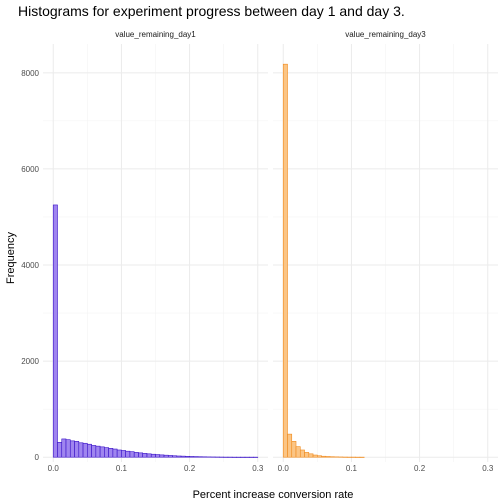 The width and height of the screenshot is (504, 504). Describe the element at coordinates (30, 169) in the screenshot. I see `y-tick-label: 6000` at that location.